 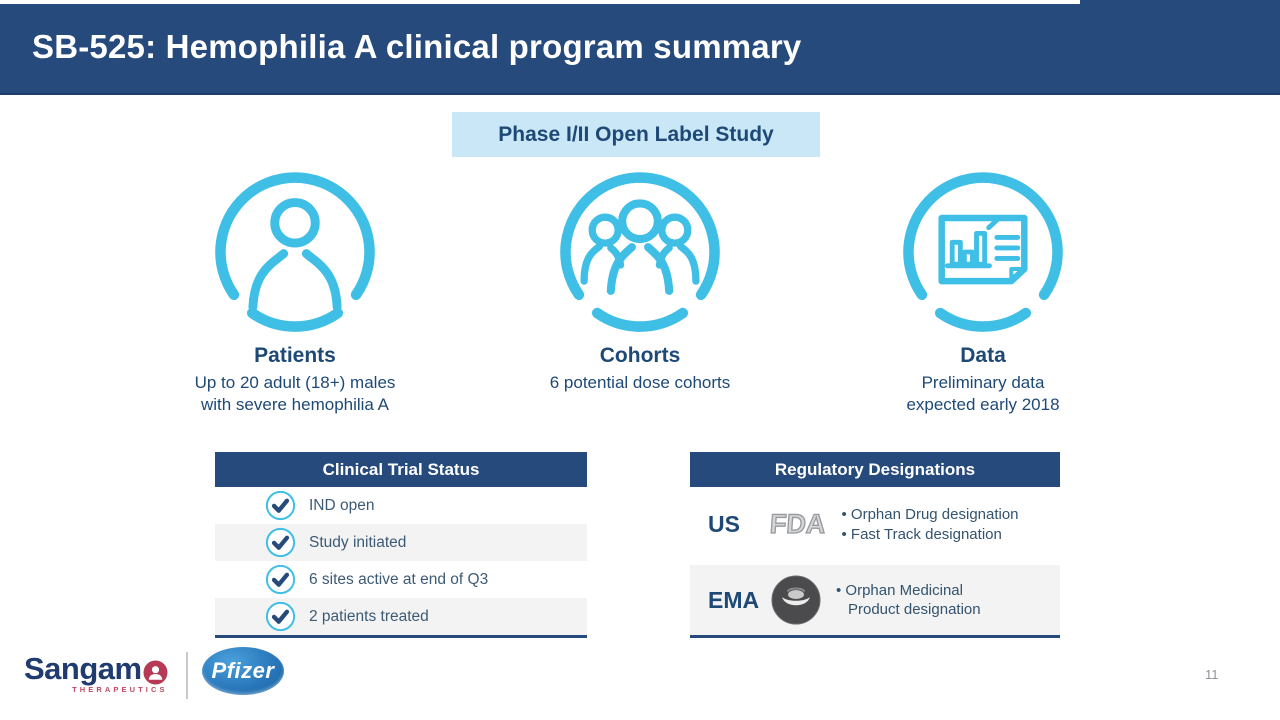 I want to click on sangamo-wordmark: Sangam, so click(x=96, y=669).